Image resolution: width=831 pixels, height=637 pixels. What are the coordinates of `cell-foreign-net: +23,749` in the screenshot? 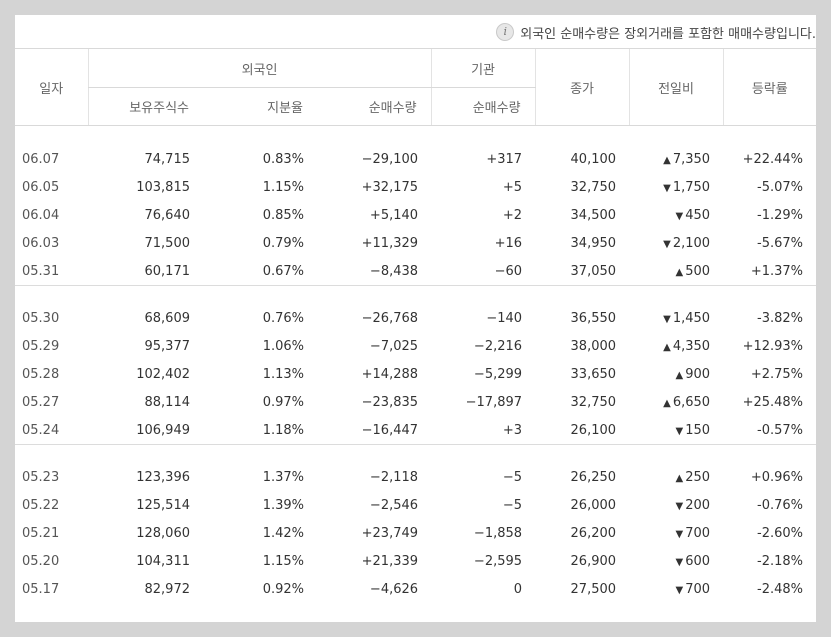 It's located at (390, 533).